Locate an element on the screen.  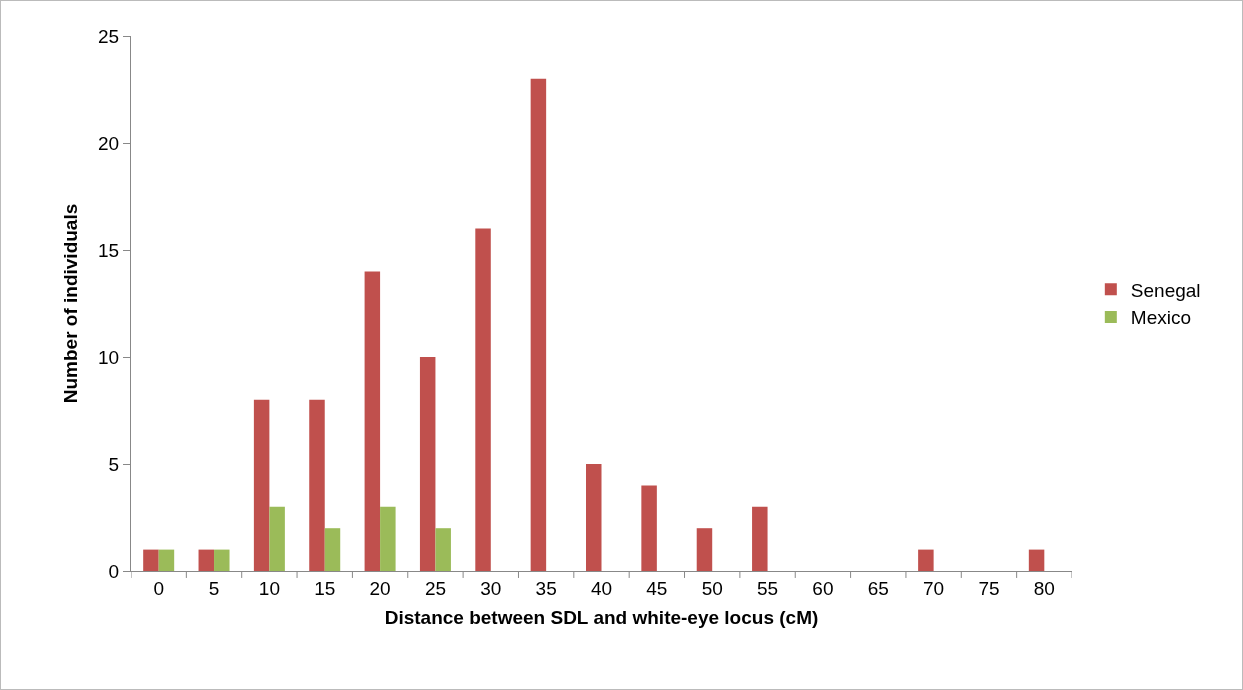
y-axis-title: Number of individuals is located at coordinates (70, 303).